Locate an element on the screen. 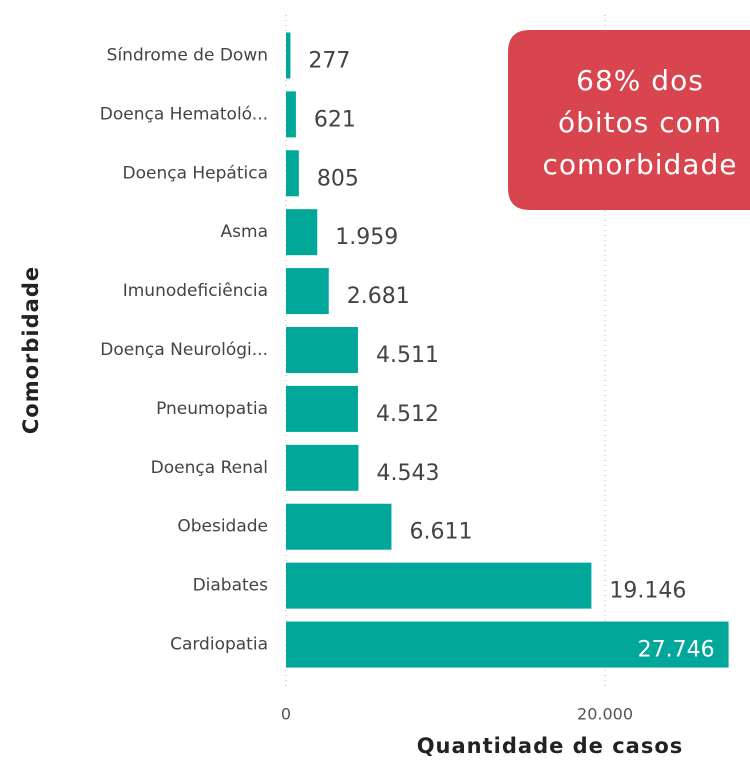 The image size is (750, 760). y-axis-title: Comorbidade is located at coordinates (31, 350).